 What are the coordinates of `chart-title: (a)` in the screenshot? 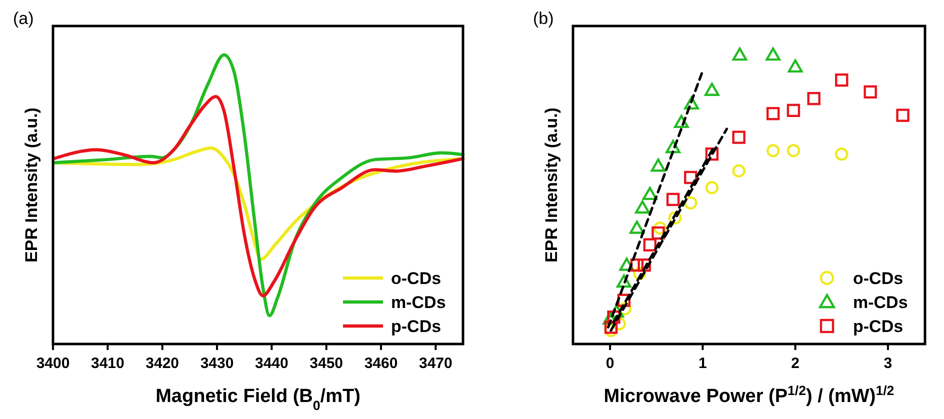 It's located at (23, 18).